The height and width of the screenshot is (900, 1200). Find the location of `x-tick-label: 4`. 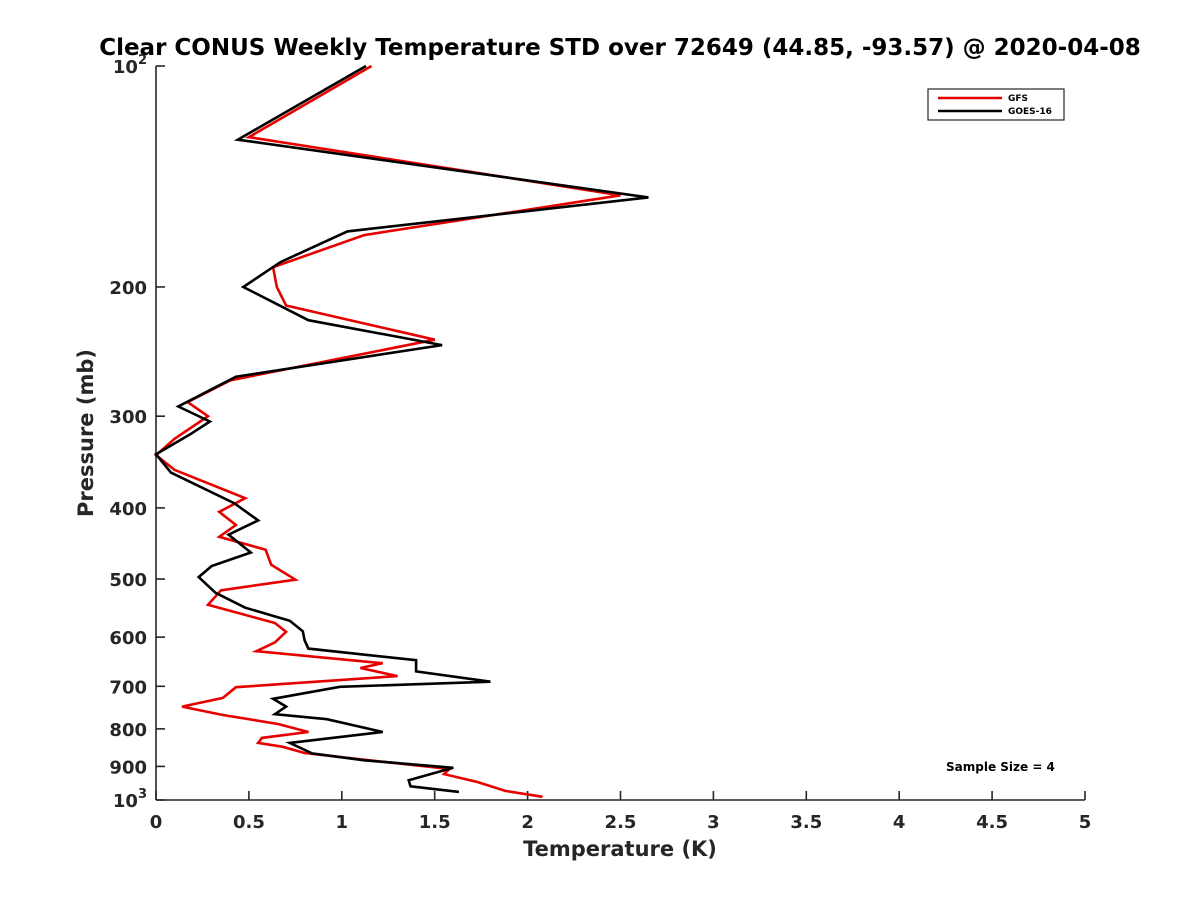

x-tick-label: 4 is located at coordinates (899, 822).